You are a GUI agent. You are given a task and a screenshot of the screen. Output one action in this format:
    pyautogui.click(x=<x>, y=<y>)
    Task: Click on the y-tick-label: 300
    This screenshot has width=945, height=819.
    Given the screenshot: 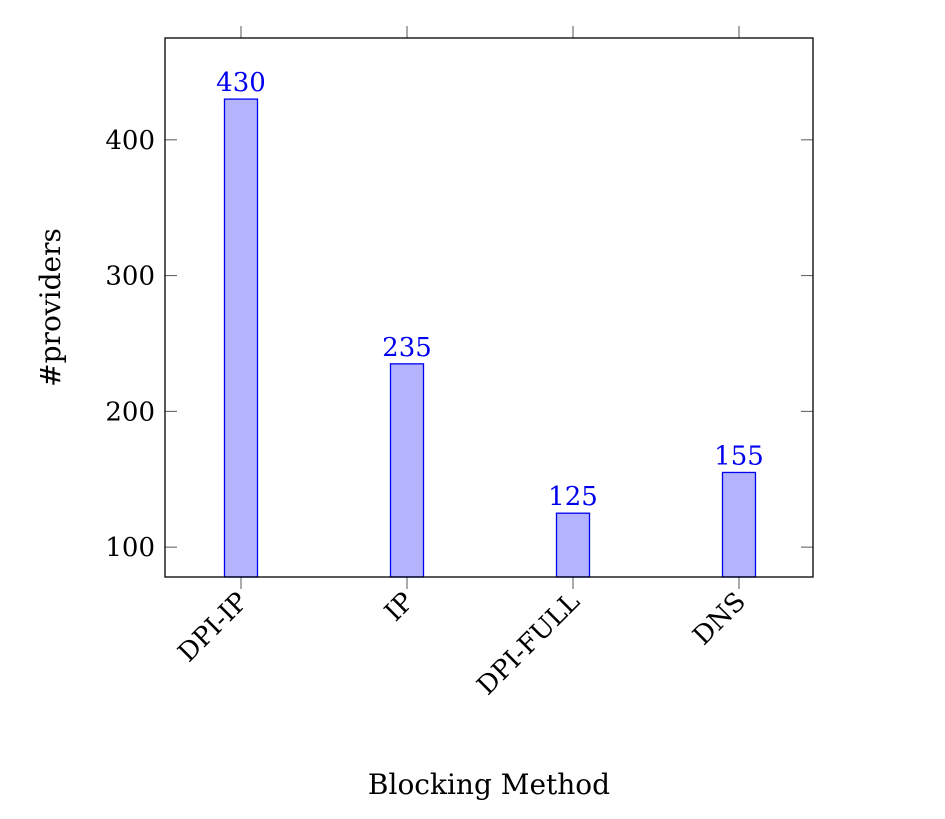 What is the action you would take?
    pyautogui.click(x=130, y=277)
    